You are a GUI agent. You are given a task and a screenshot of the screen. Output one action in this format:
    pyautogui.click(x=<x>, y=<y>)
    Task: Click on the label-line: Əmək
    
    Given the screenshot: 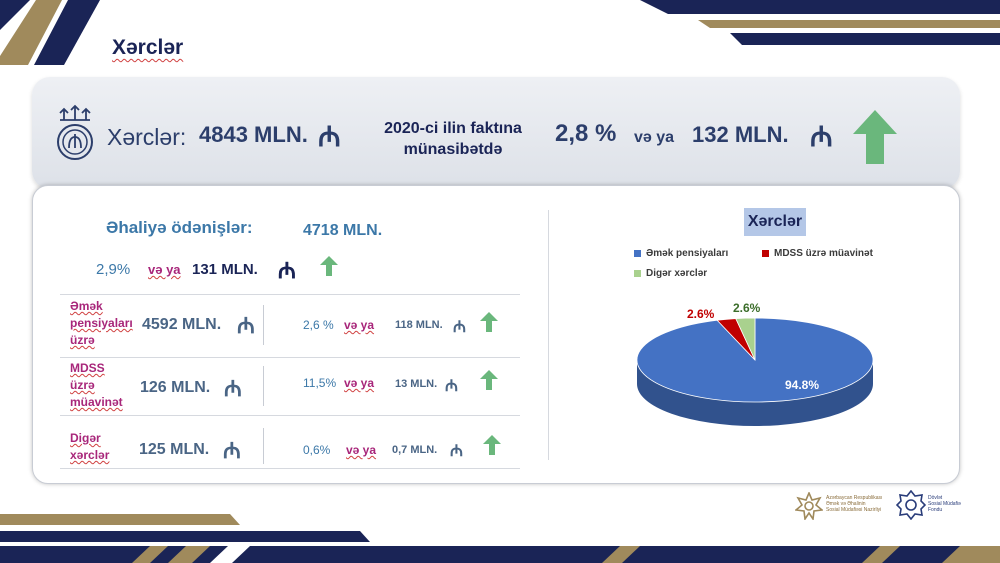 What is the action you would take?
    pyautogui.click(x=86, y=306)
    